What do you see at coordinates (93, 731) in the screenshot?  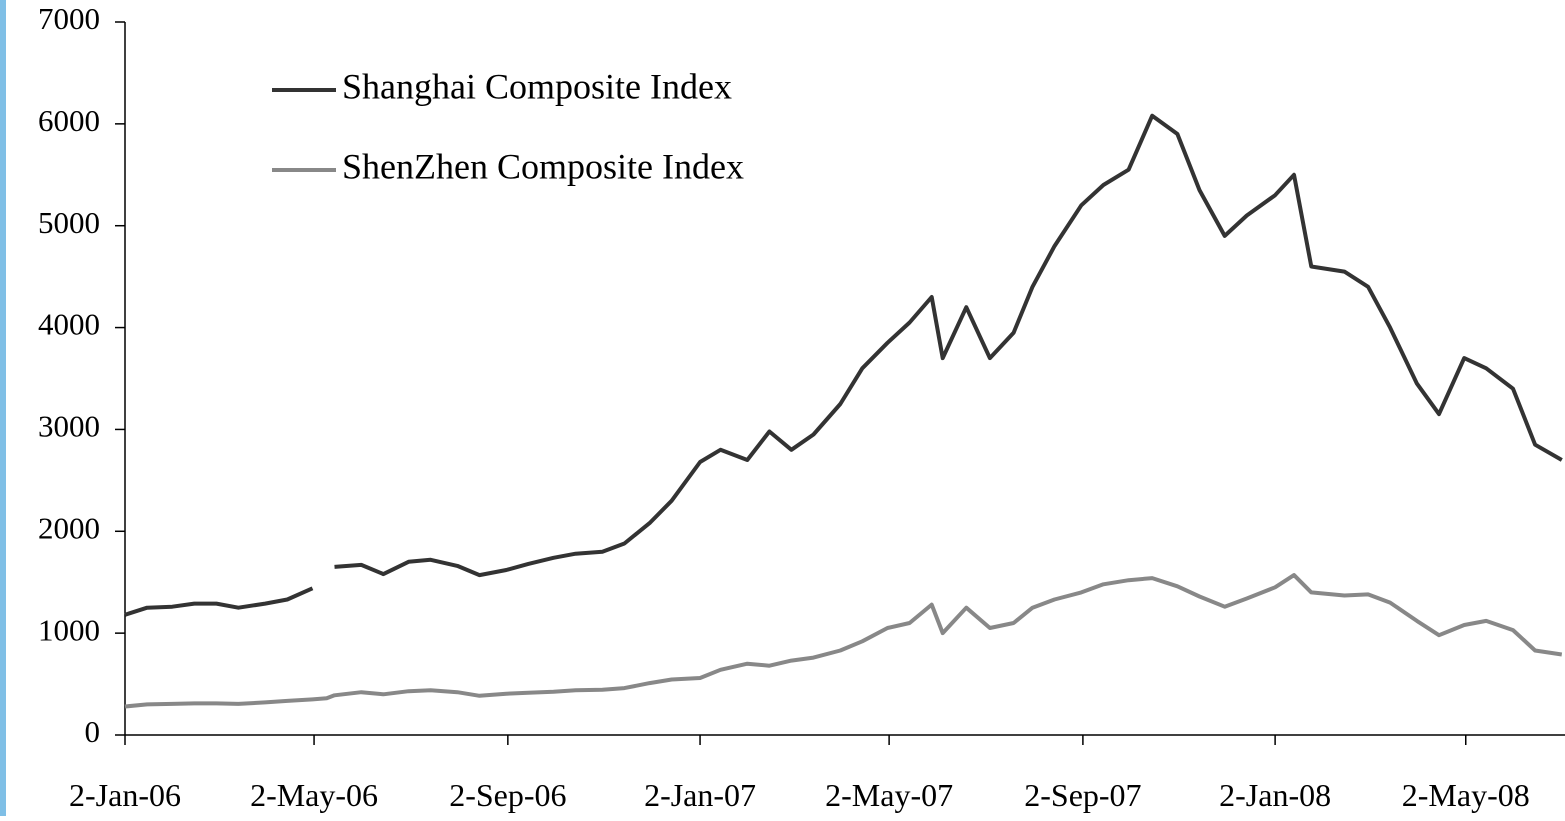 I see `y-tick-label: 0` at bounding box center [93, 731].